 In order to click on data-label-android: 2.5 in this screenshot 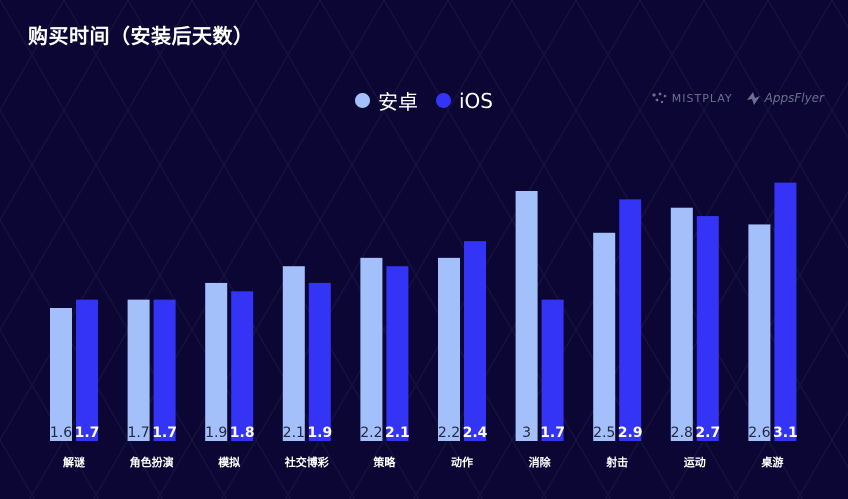, I will do `click(604, 433)`.